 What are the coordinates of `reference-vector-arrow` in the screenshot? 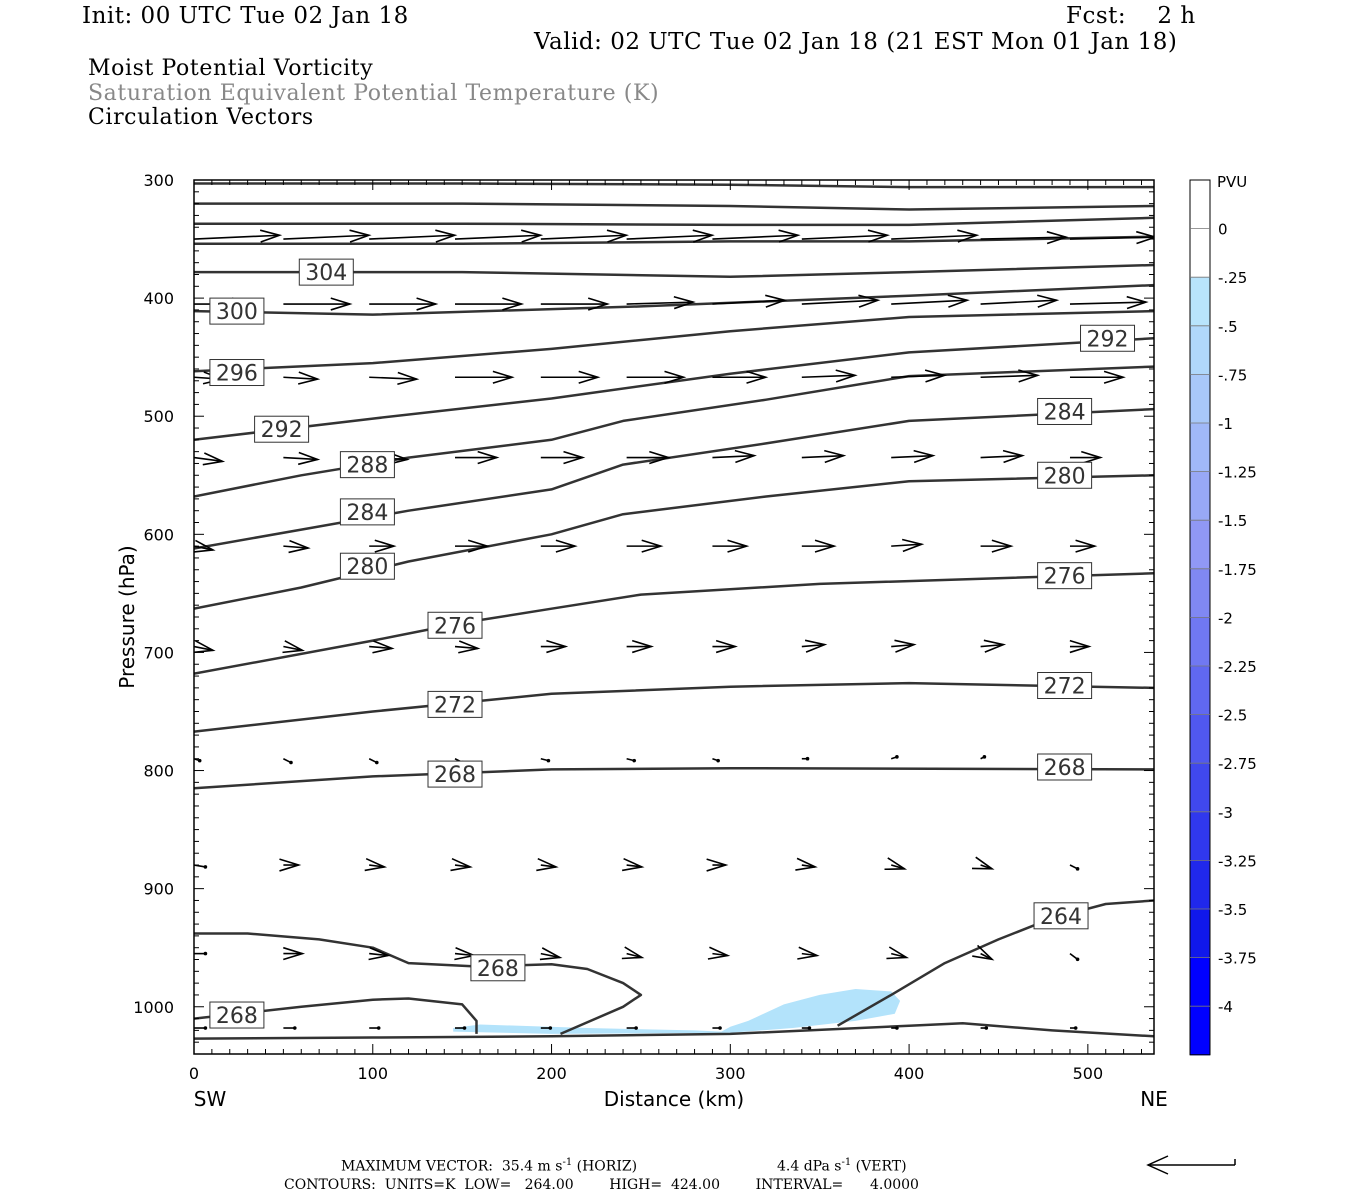 It's located at (1191, 1165).